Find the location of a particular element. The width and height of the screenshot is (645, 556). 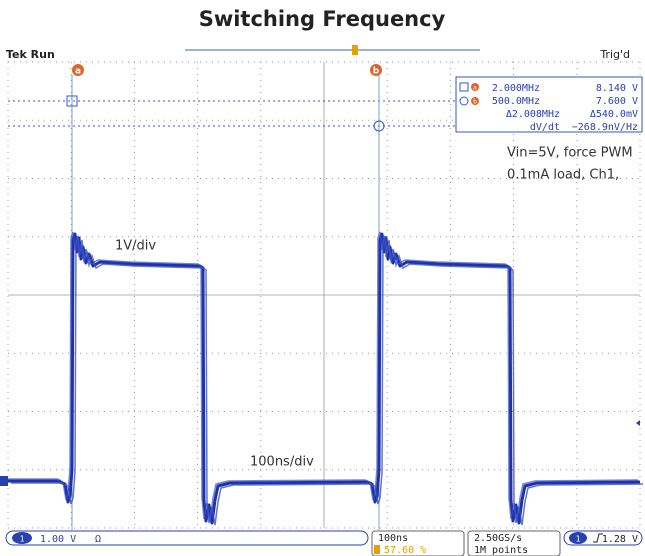

readout-right: 8.140 V is located at coordinates (617, 88).